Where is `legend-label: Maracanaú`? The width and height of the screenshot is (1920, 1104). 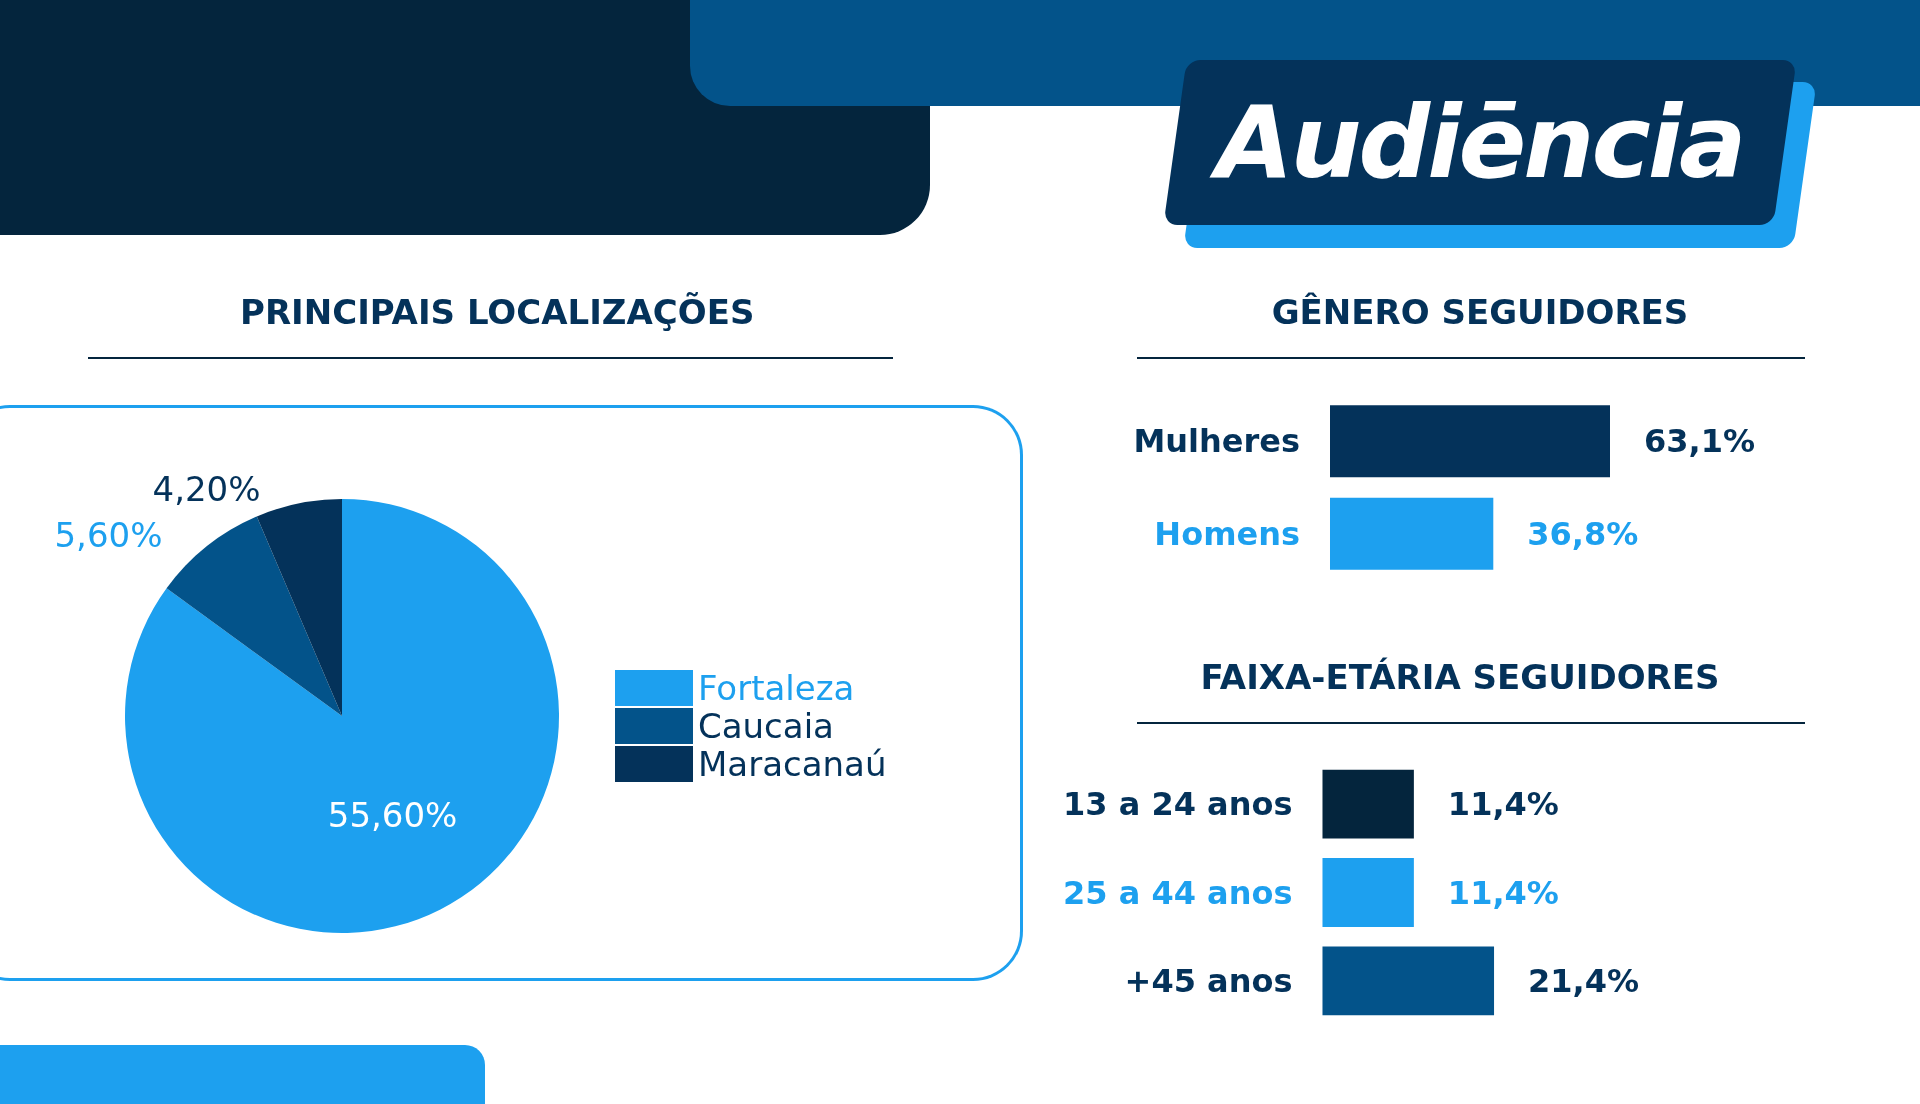
legend-label: Maracanaú is located at coordinates (792, 764).